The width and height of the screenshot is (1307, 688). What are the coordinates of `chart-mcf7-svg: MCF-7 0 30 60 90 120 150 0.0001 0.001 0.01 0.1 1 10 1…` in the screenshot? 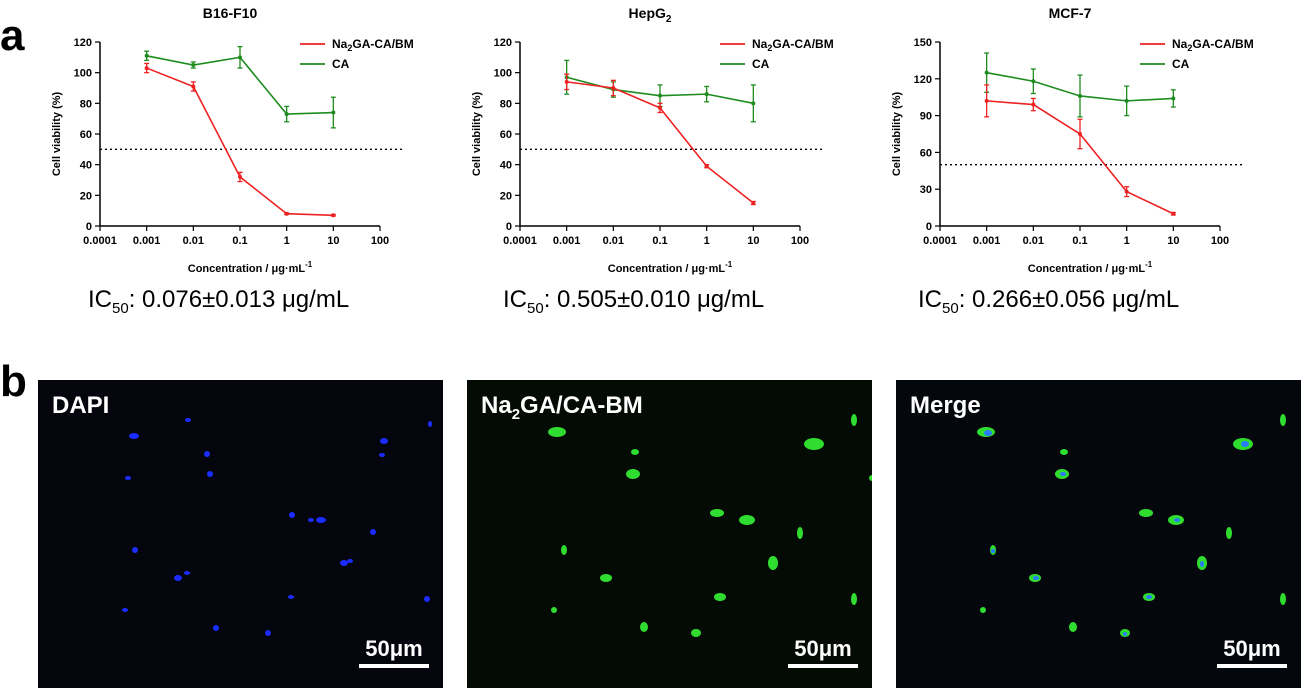 It's located at (1072, 140).